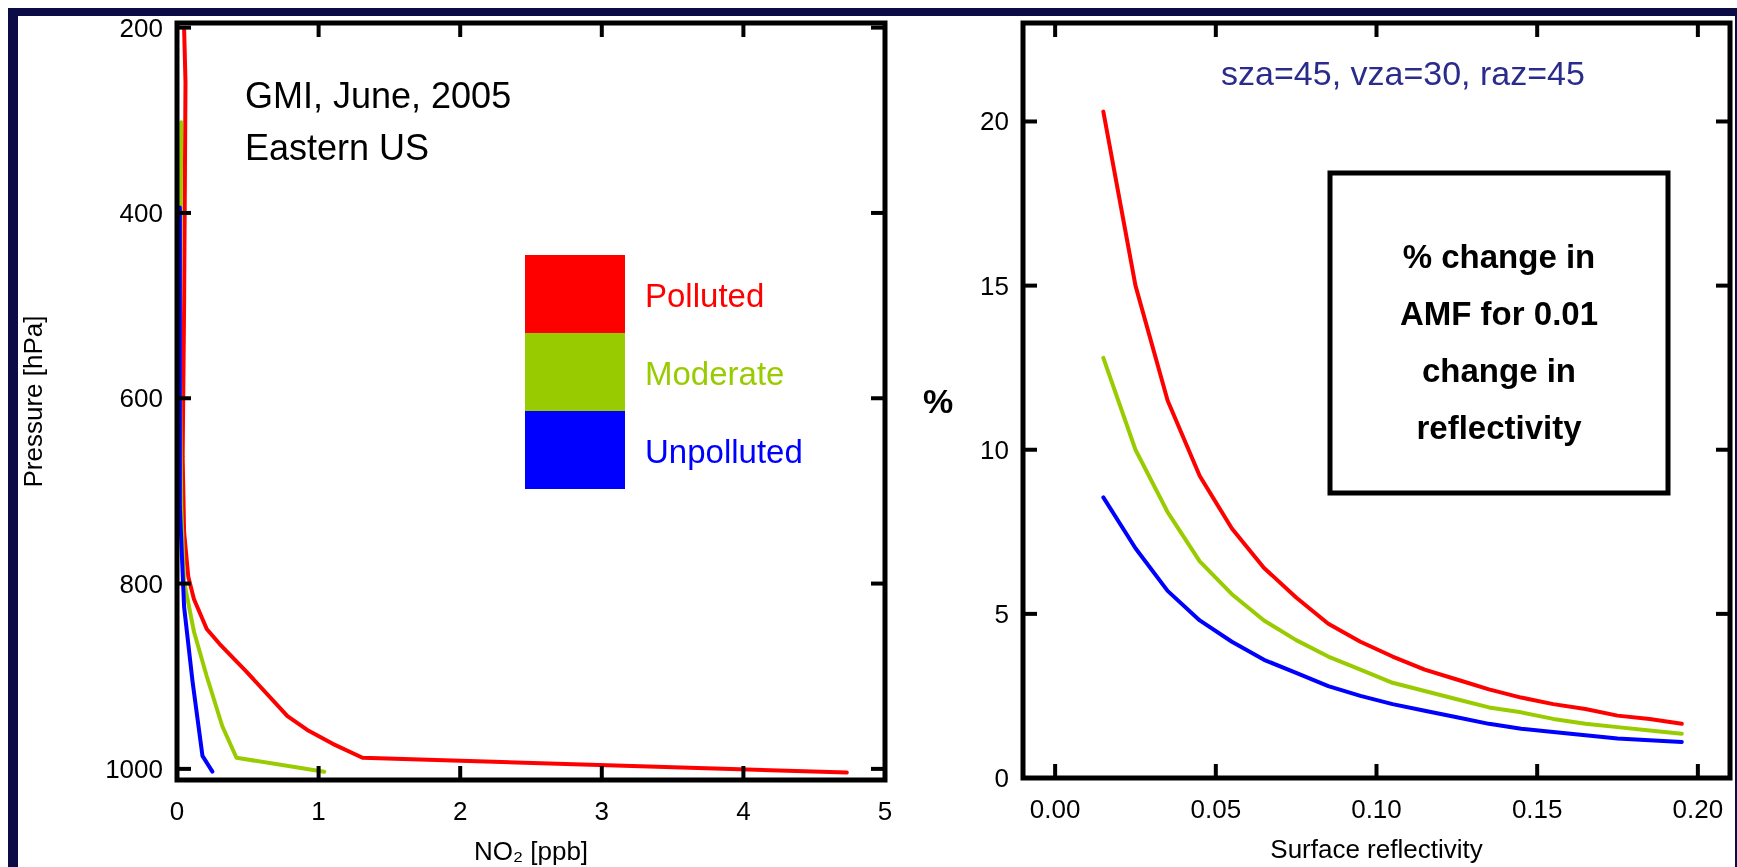 The height and width of the screenshot is (867, 1737). I want to click on annotation: sza=45, vza=30, raz=45, so click(1403, 73).